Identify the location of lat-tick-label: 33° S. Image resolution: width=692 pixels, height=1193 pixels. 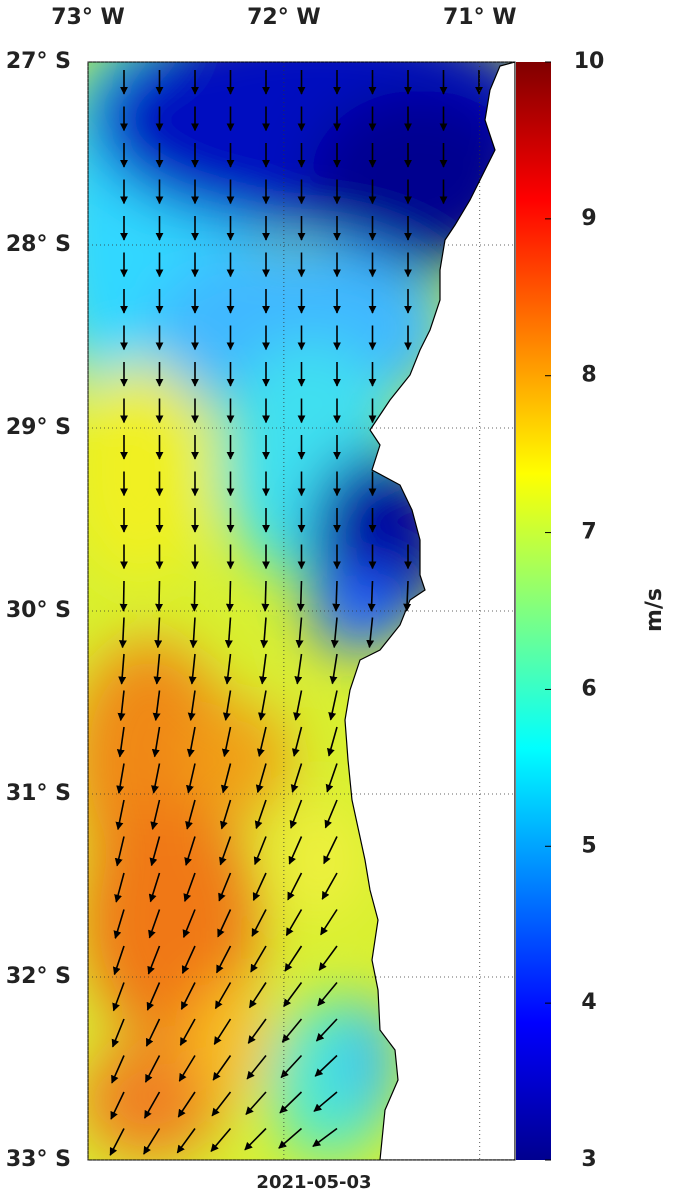
(38, 1159).